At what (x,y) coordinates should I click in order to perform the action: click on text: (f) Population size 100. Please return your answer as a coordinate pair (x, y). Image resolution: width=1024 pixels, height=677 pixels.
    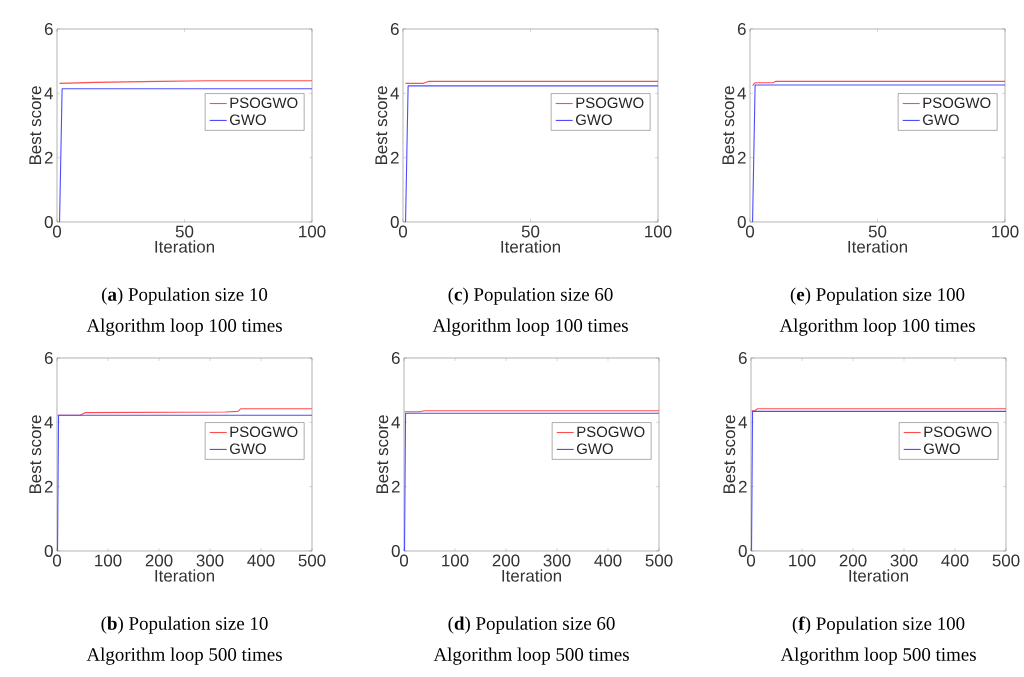
    Looking at the image, I should click on (878, 625).